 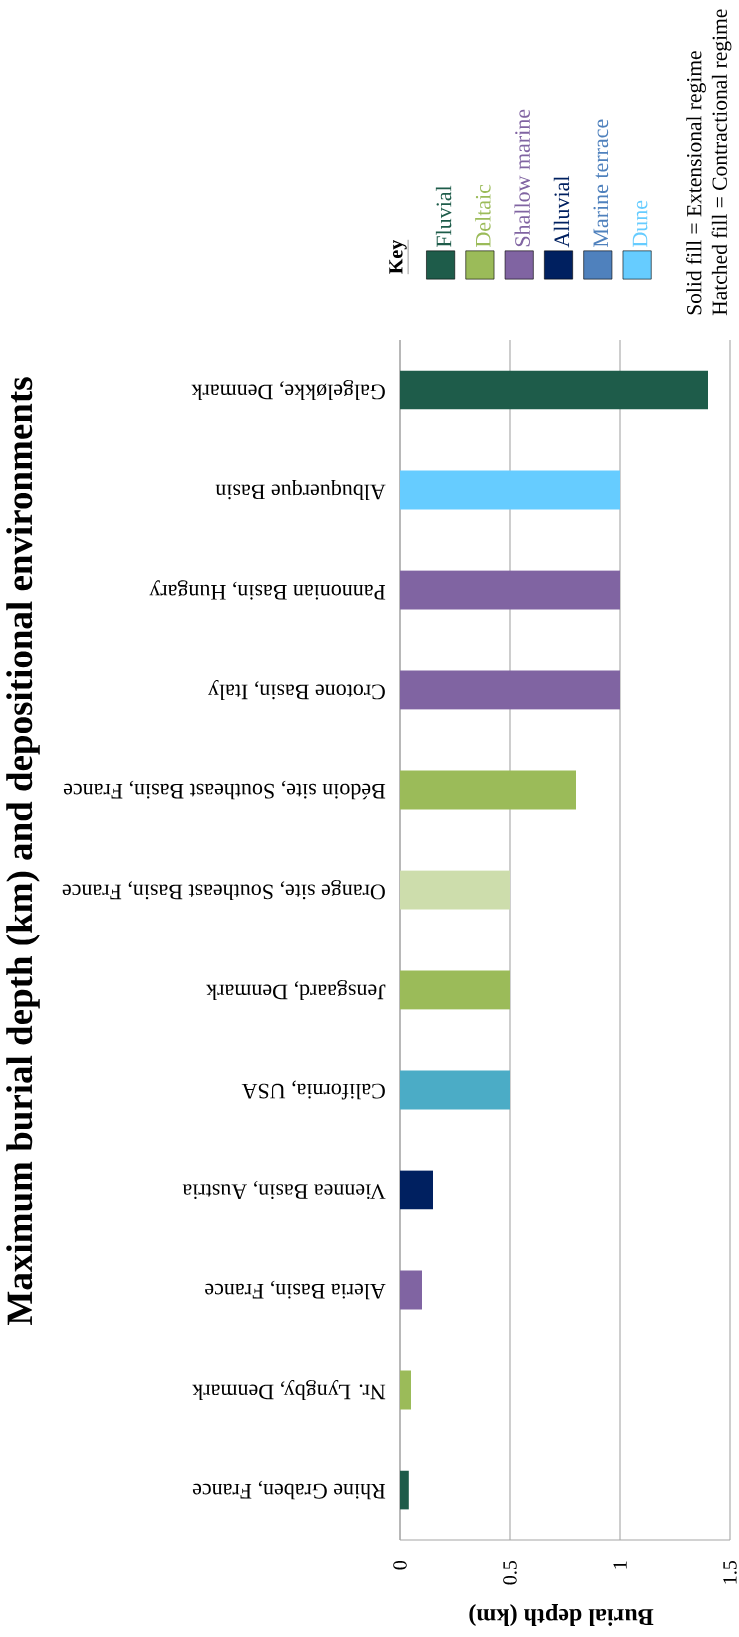 What do you see at coordinates (721, 162) in the screenshot?
I see `text: Hatched fill = Contractional regime` at bounding box center [721, 162].